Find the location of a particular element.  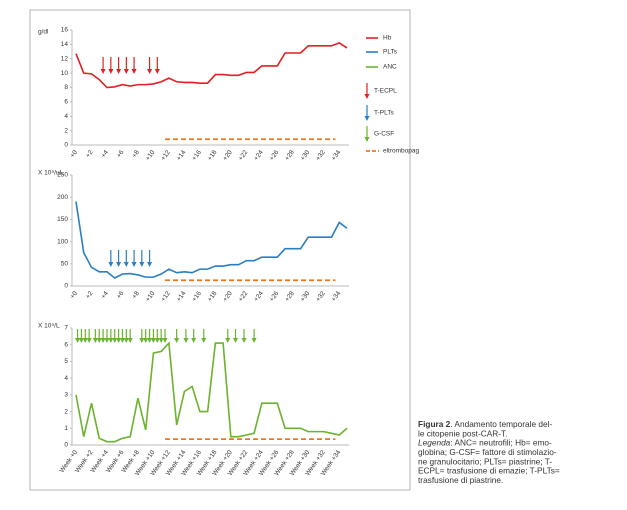

x-tick-label: +6 is located at coordinates (121, 154).